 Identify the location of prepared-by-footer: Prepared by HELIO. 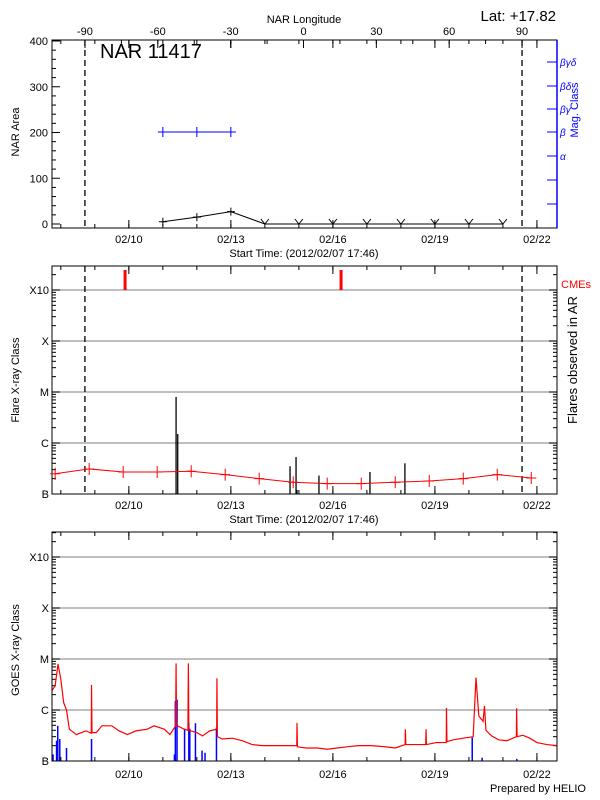
(538, 789).